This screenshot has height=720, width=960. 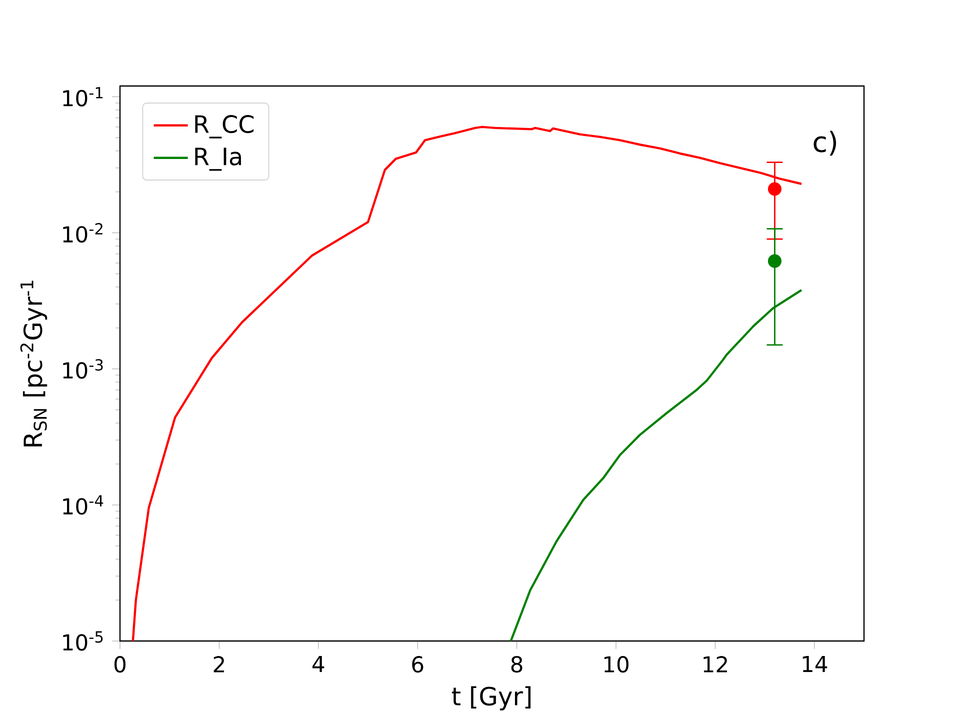 I want to click on y-tick-label: 10$^{-4}$, so click(x=83, y=505).